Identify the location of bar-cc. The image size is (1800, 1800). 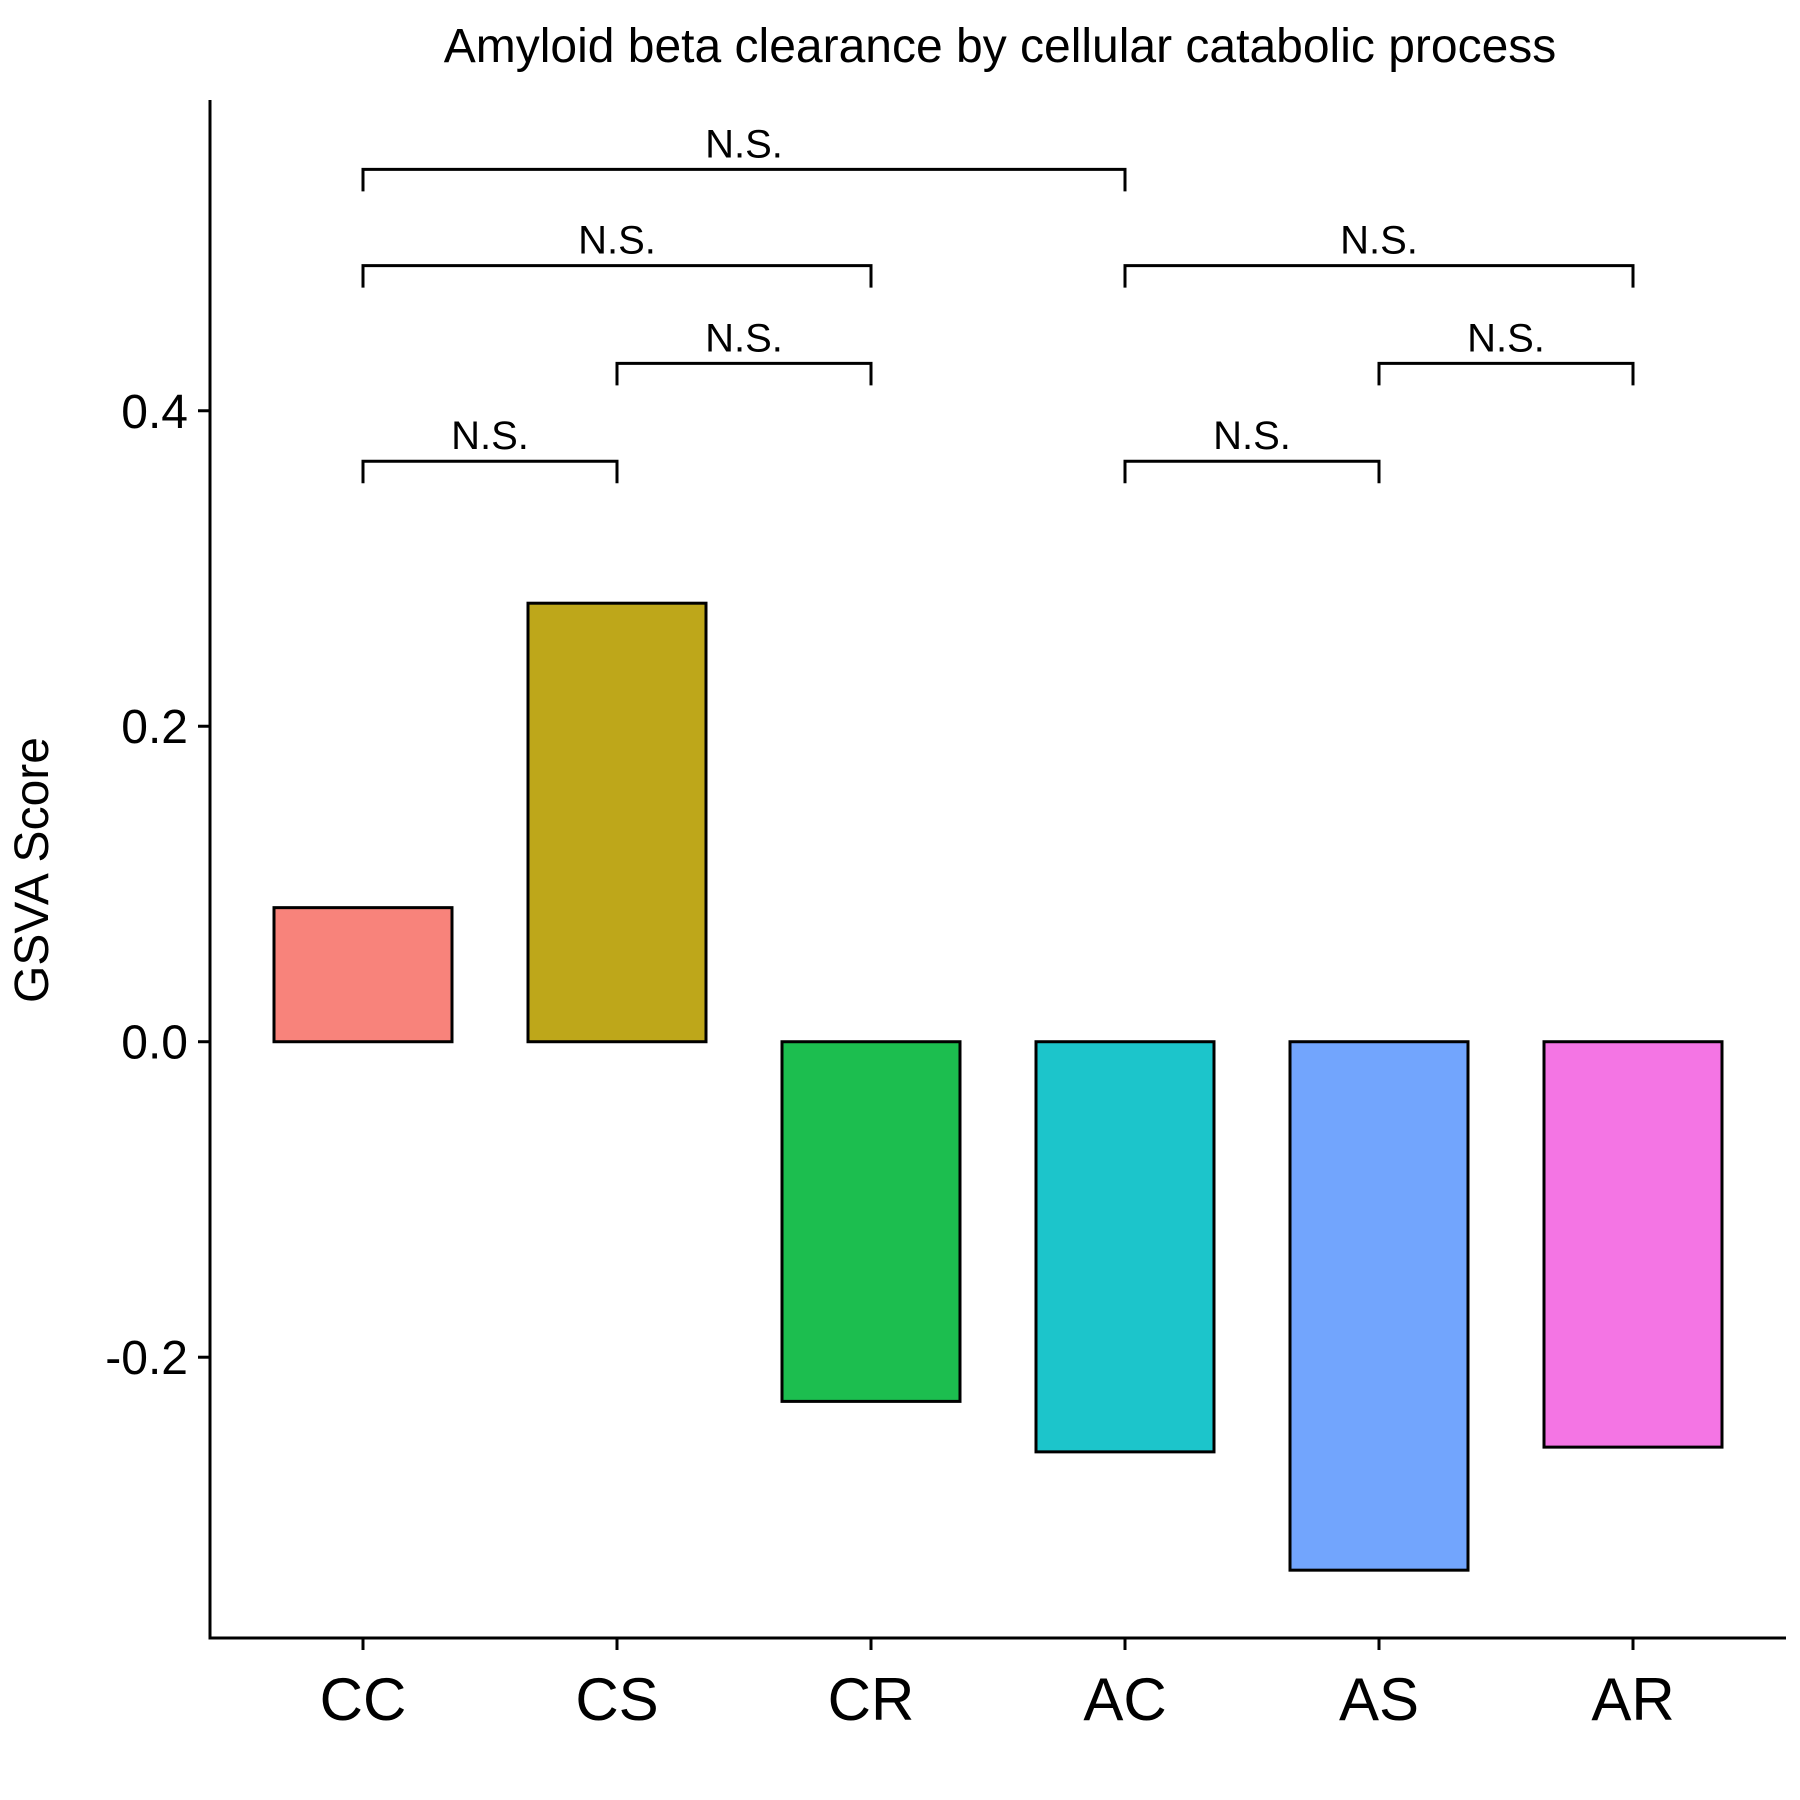
(363, 975).